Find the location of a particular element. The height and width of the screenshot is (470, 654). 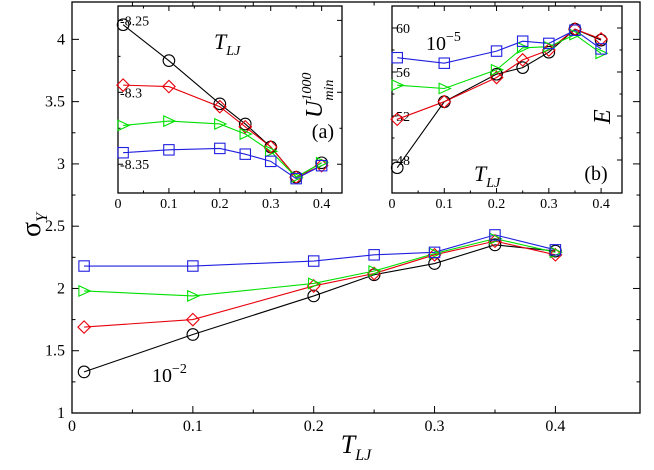

inset-b-frame is located at coordinates (507, 99).